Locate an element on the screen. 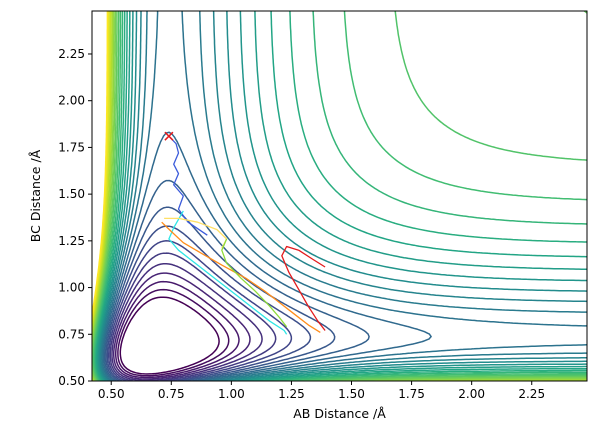 This screenshot has width=613, height=433. x-tick-label: 1.25 is located at coordinates (291, 394).